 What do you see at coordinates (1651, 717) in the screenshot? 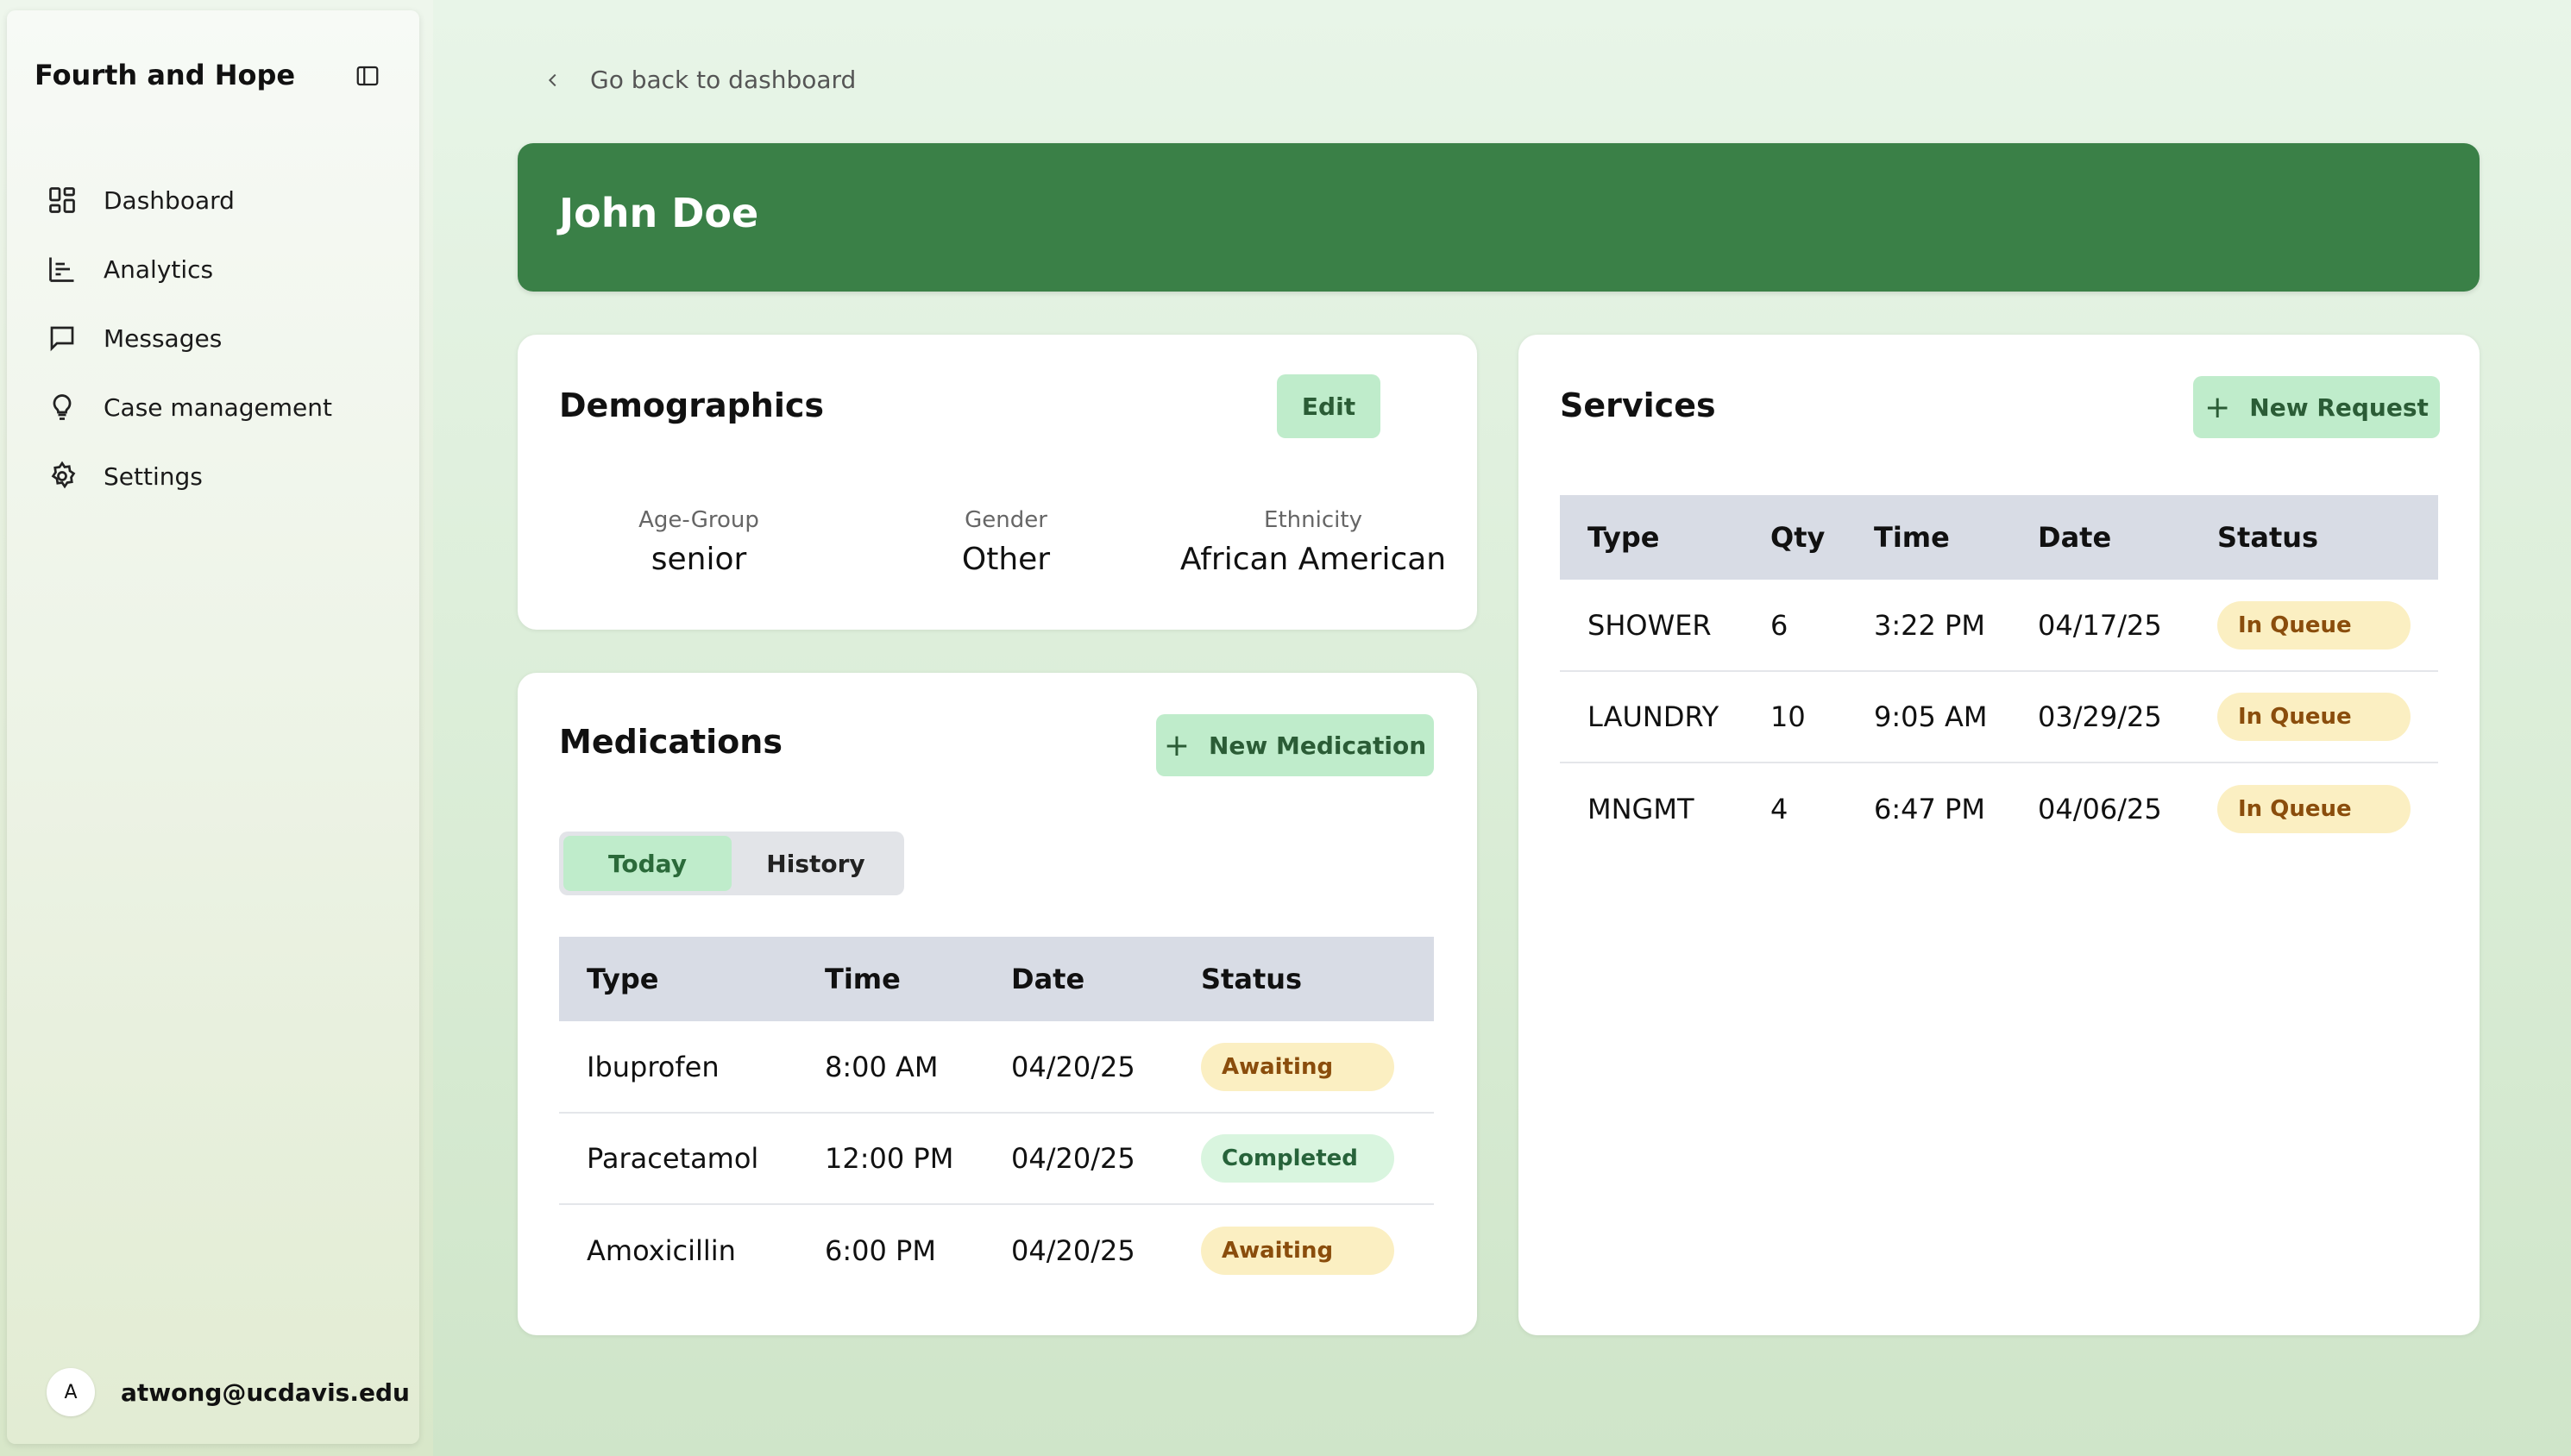
I see `service-type: LAUNDRY` at bounding box center [1651, 717].